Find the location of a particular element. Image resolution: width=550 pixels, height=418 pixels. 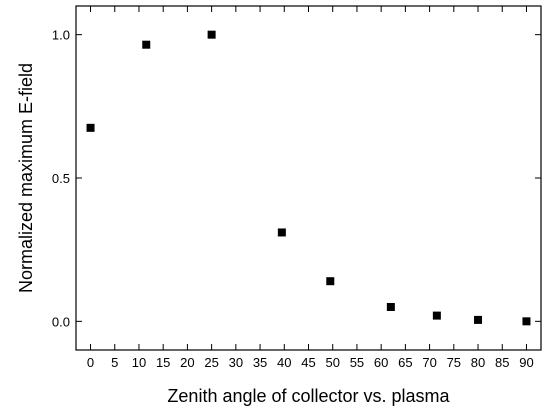

x-tick-label: 15 is located at coordinates (163, 362).